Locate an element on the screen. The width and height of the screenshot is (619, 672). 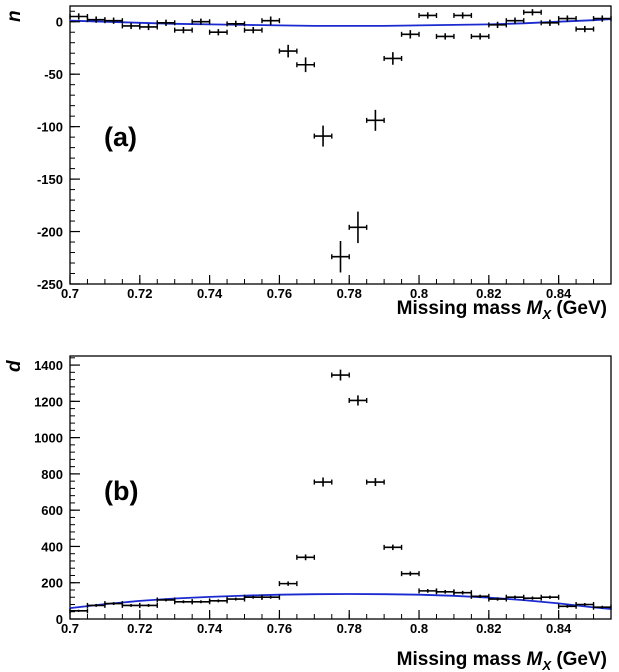
y-tick-label-a: -50 is located at coordinates (53, 74).